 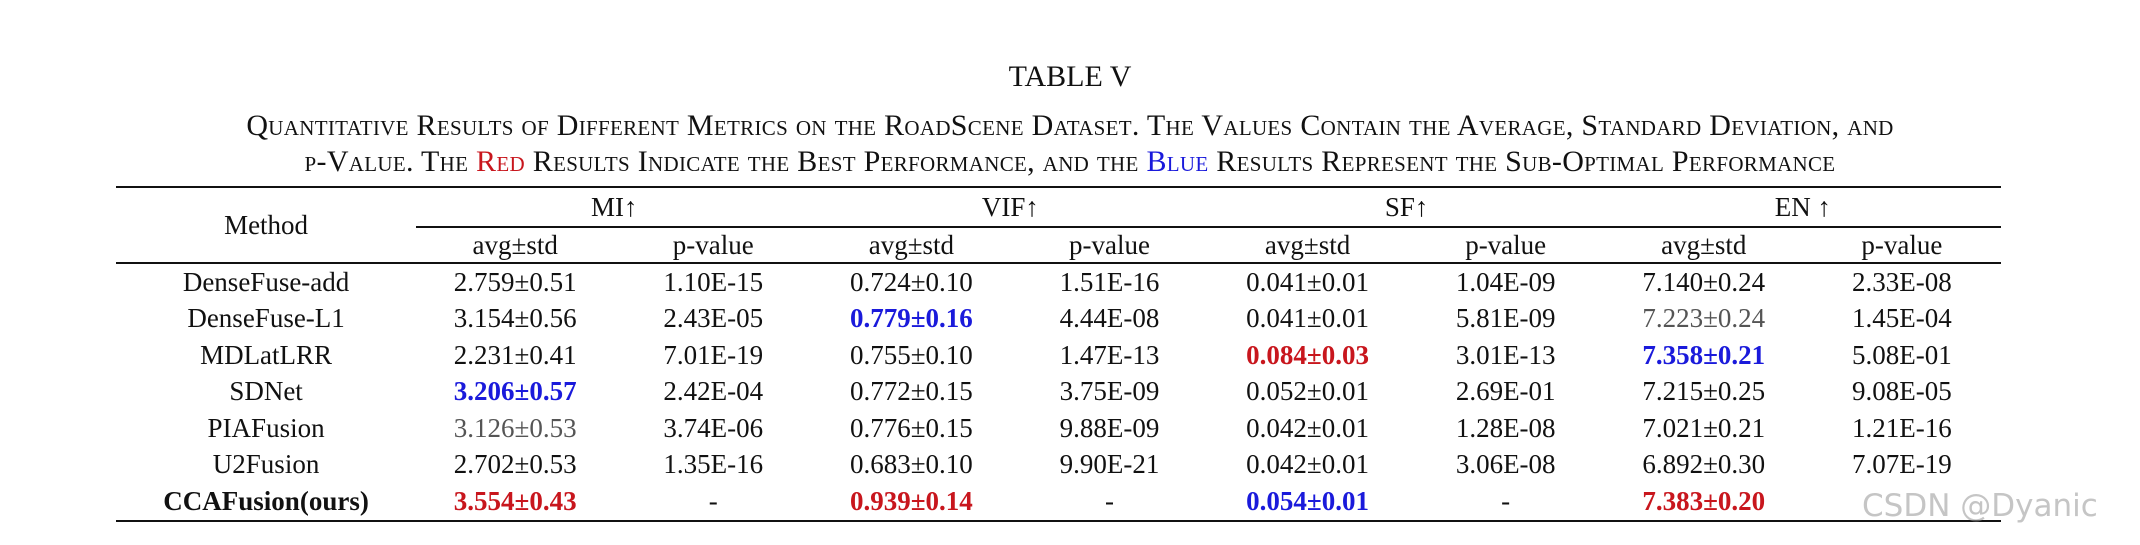 I want to click on group-header: MI↑, so click(x=614, y=207).